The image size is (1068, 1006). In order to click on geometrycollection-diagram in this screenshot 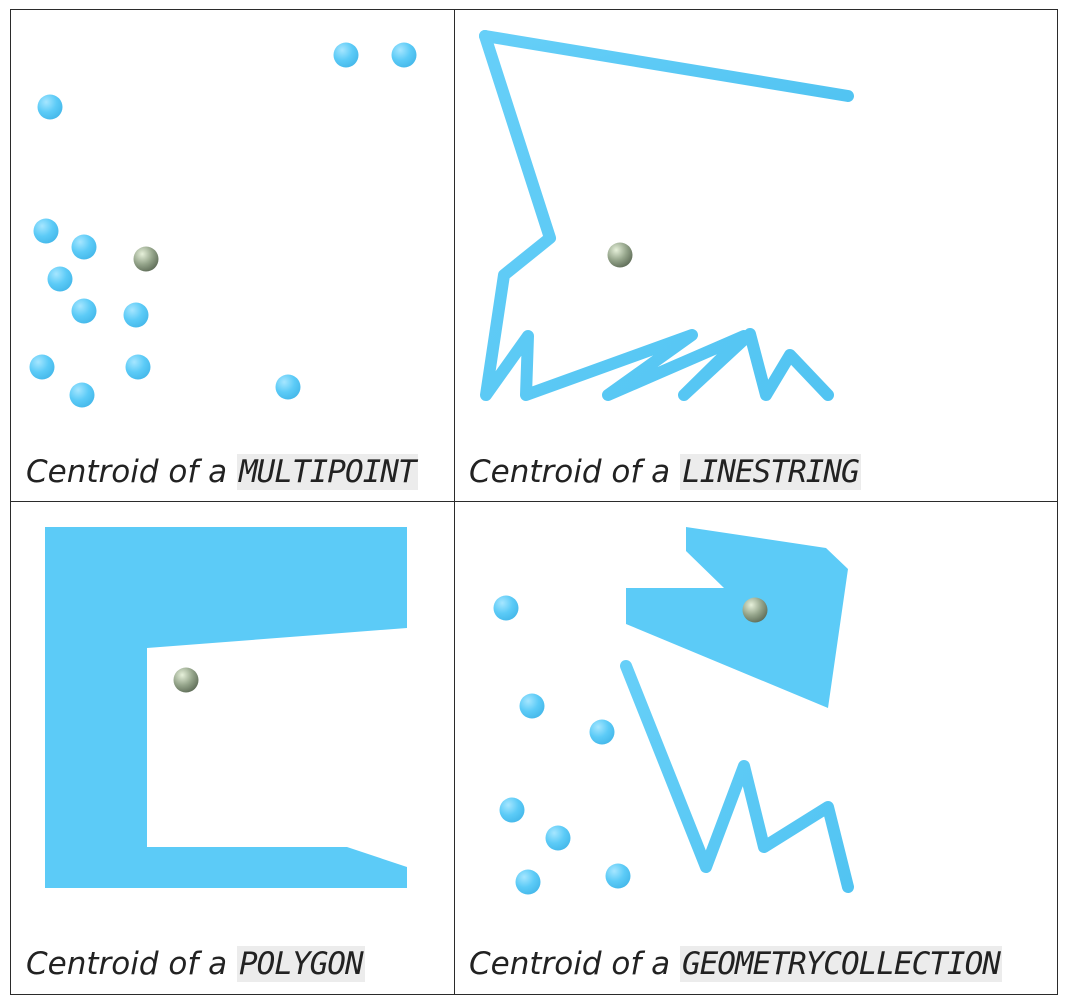, I will do `click(673, 711)`.